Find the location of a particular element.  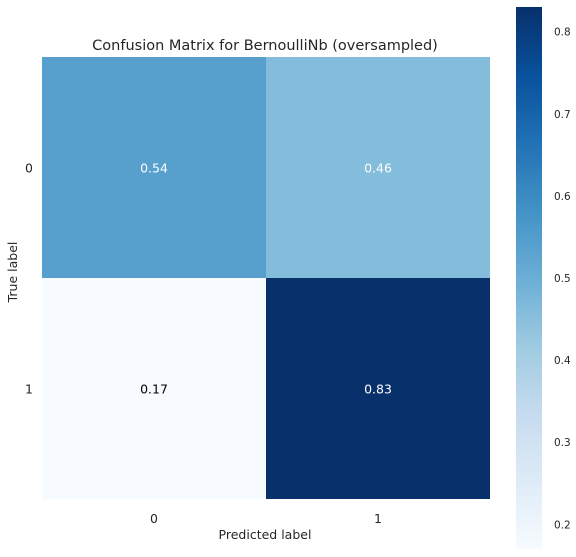

y-tick-labels: 01 is located at coordinates (29, 279).